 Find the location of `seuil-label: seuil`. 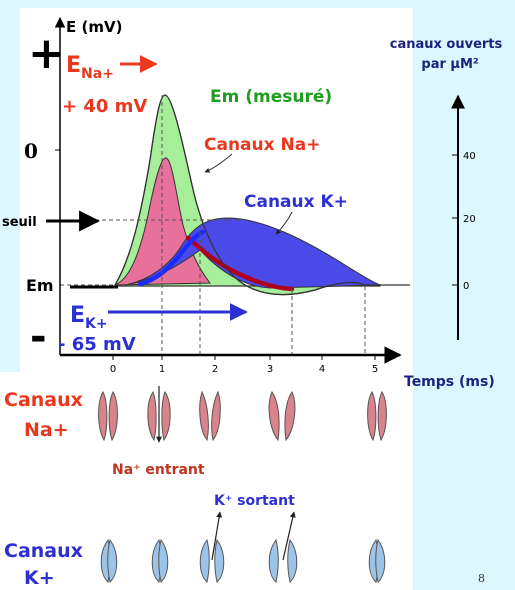

seuil-label: seuil is located at coordinates (19, 222).